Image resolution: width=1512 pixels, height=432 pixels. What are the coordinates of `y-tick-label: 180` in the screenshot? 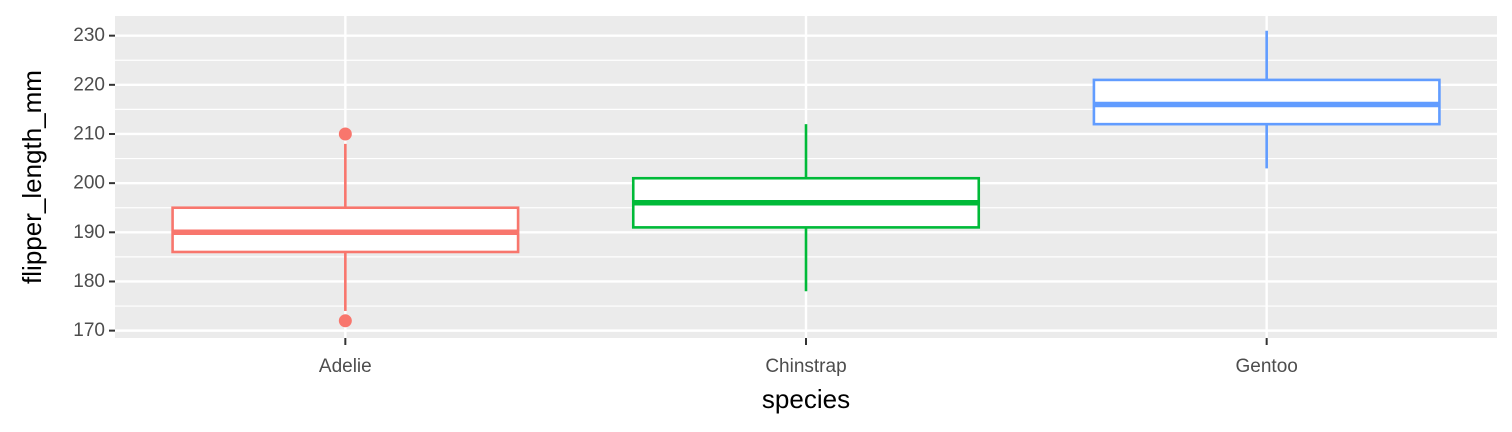 It's located at (89, 281).